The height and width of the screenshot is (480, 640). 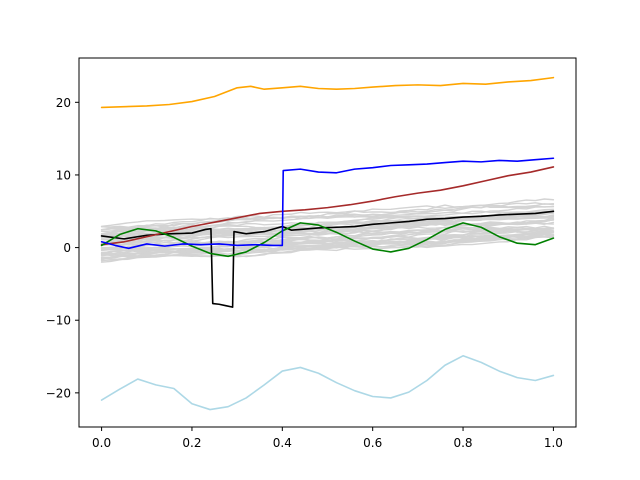 What do you see at coordinates (63, 175) in the screenshot?
I see `y-tick-label: 10` at bounding box center [63, 175].